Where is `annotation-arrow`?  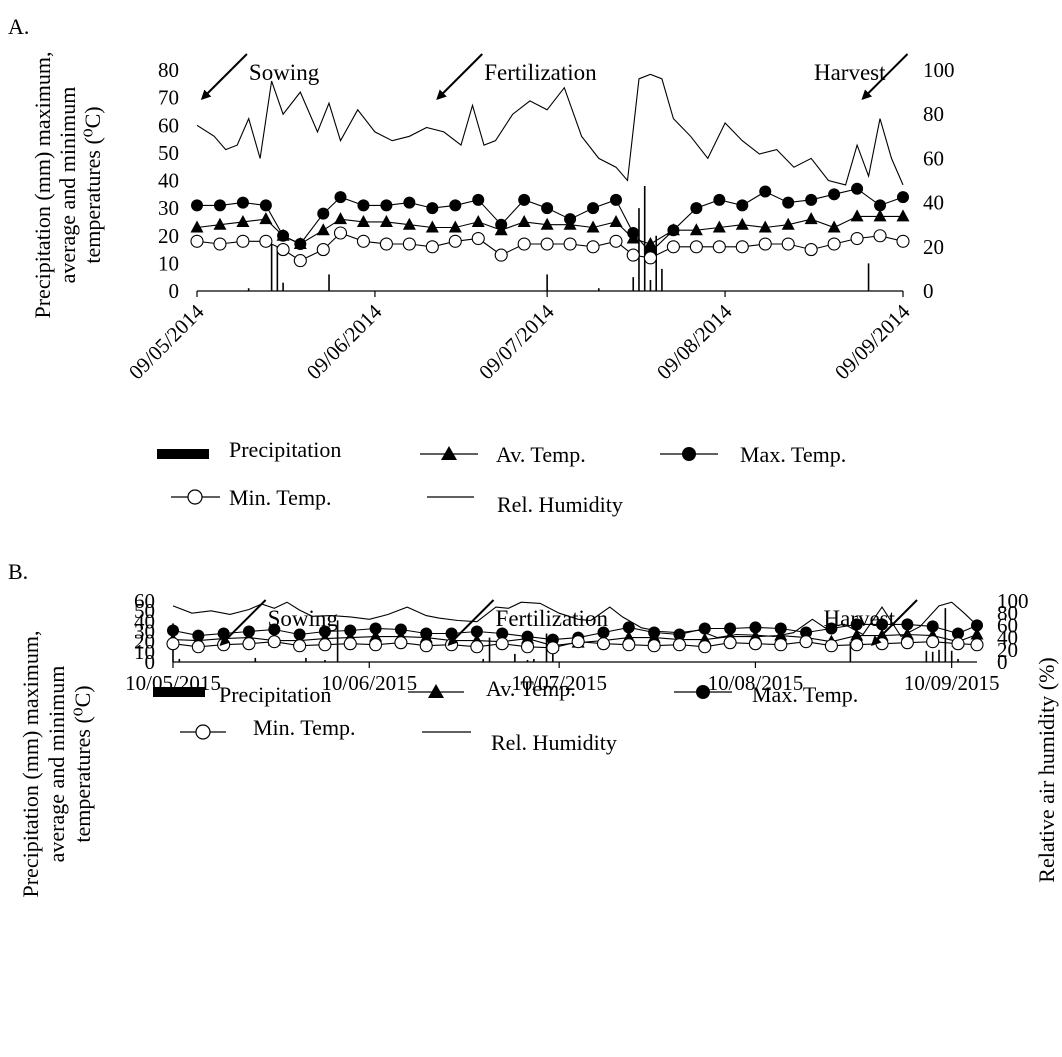 annotation-arrow is located at coordinates (224, 77).